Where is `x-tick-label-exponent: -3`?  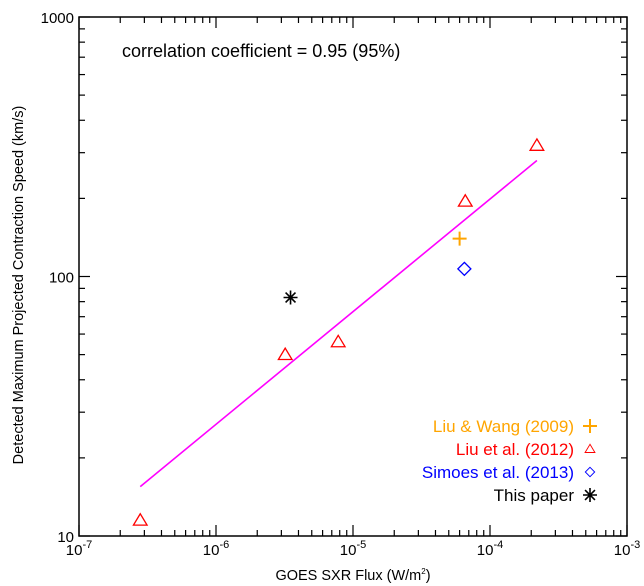
x-tick-label-exponent: -3 is located at coordinates (635, 545).